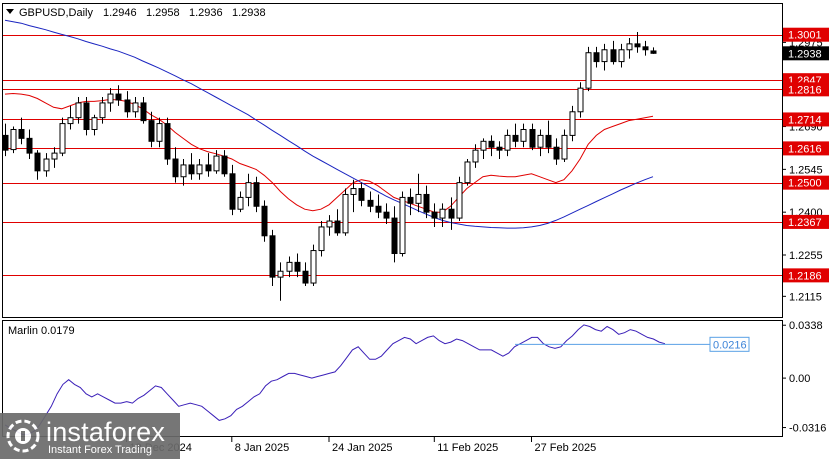 Image resolution: width=840 pixels, height=459 pixels. I want to click on current-price-tag: 1.2938, so click(805, 54).